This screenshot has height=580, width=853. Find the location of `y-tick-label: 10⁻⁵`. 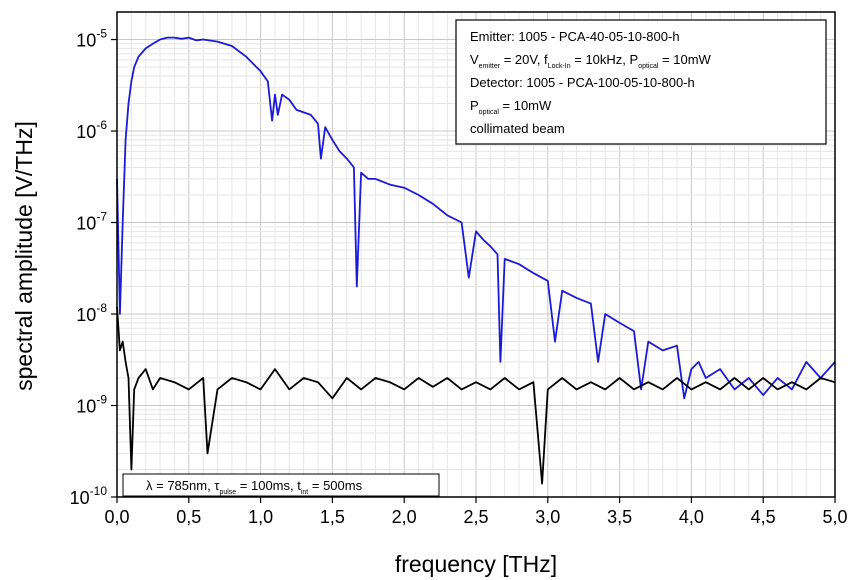

y-tick-label: 10⁻⁵ is located at coordinates (91, 39).